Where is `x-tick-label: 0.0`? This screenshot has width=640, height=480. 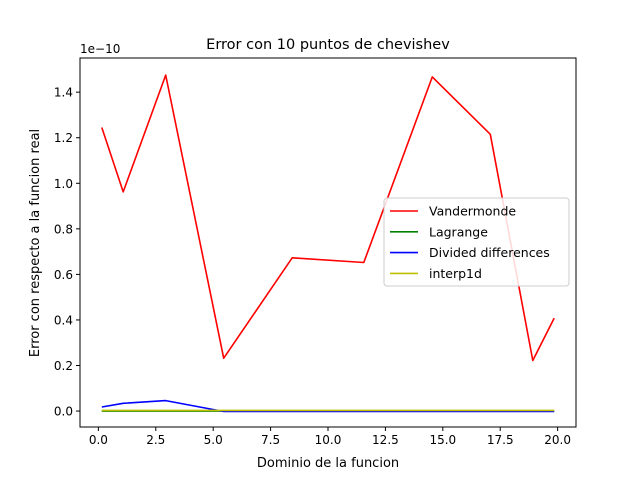 x-tick-label: 0.0 is located at coordinates (98, 440).